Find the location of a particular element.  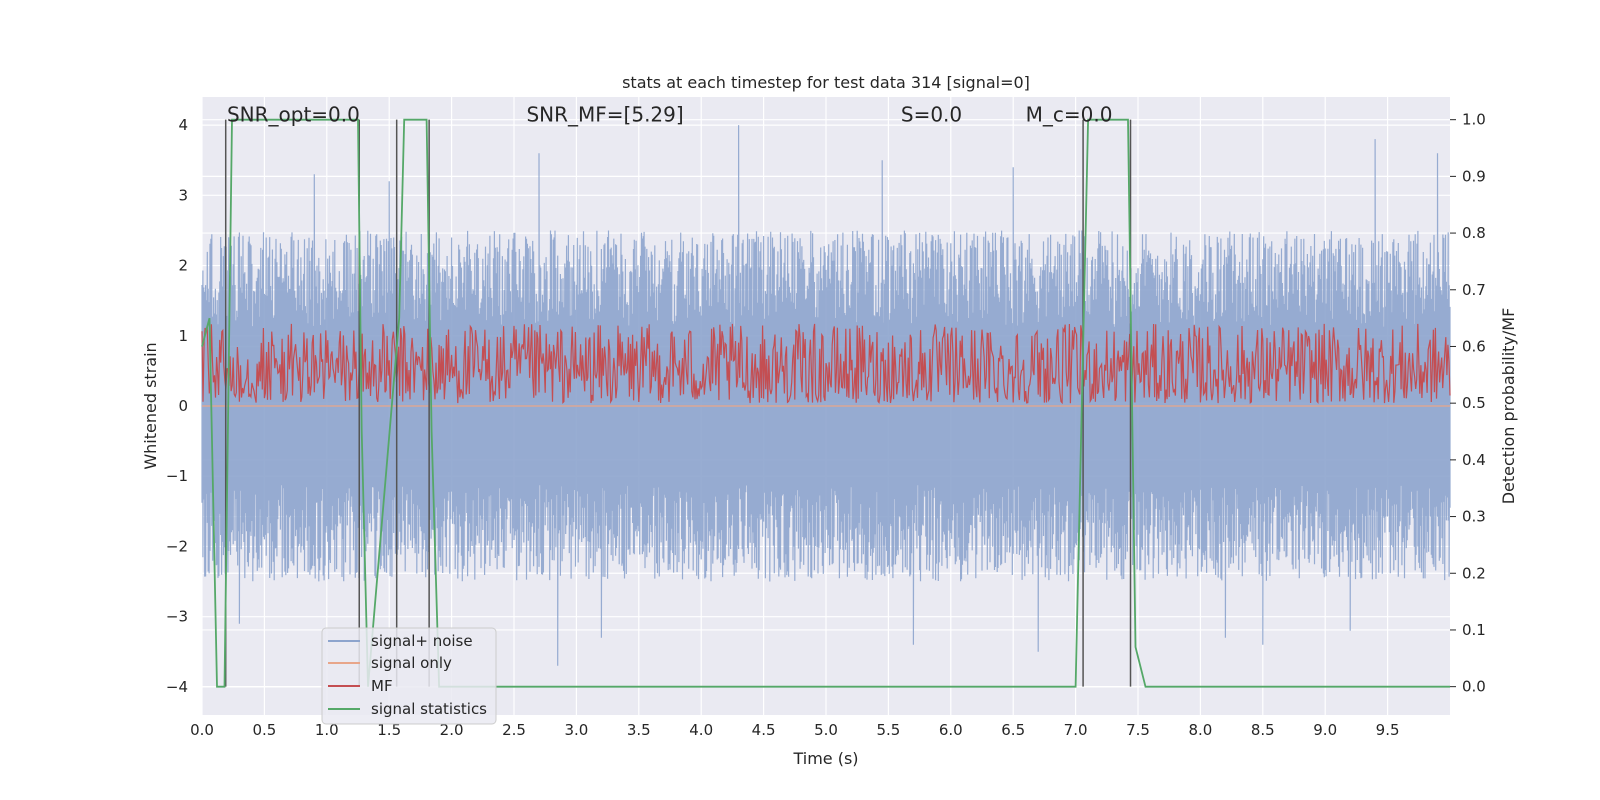

x-tick-label: 9.0 is located at coordinates (1325, 730).